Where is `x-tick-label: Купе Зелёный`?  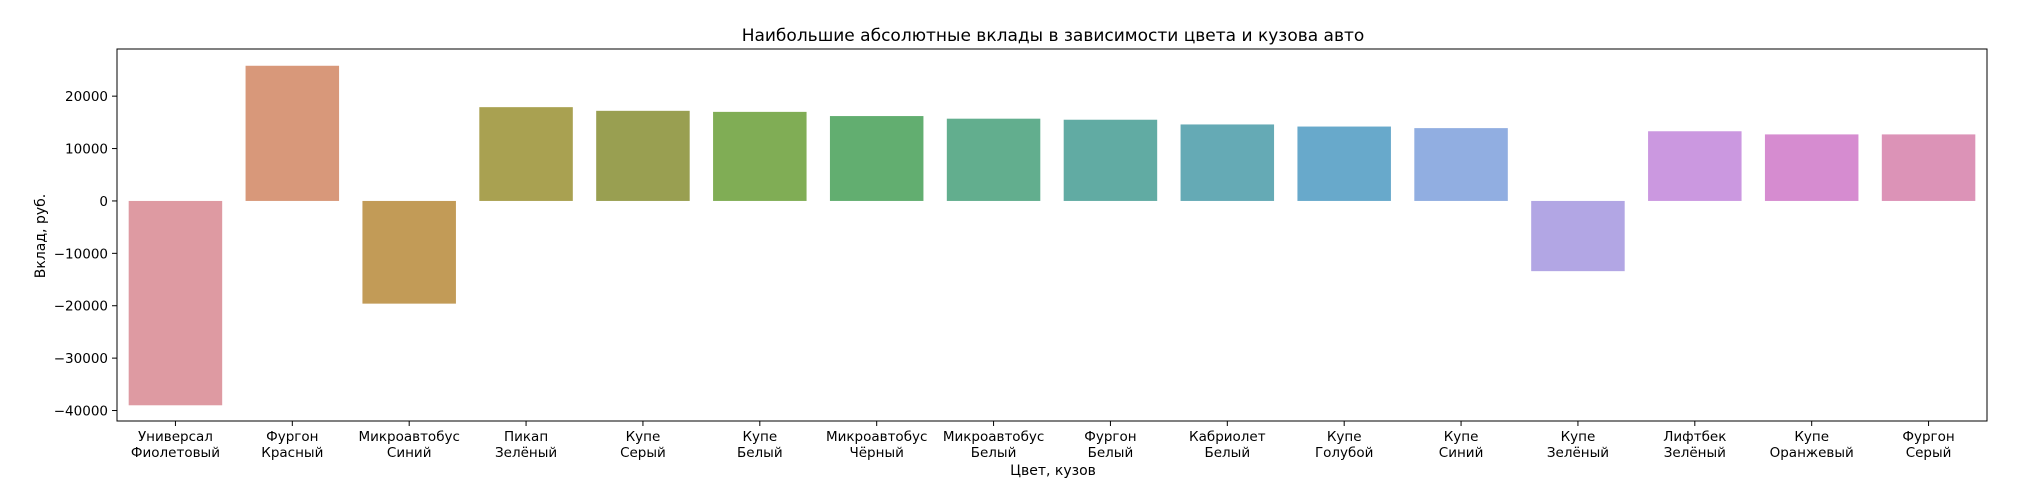 x-tick-label: Купе Зелёный is located at coordinates (1578, 445).